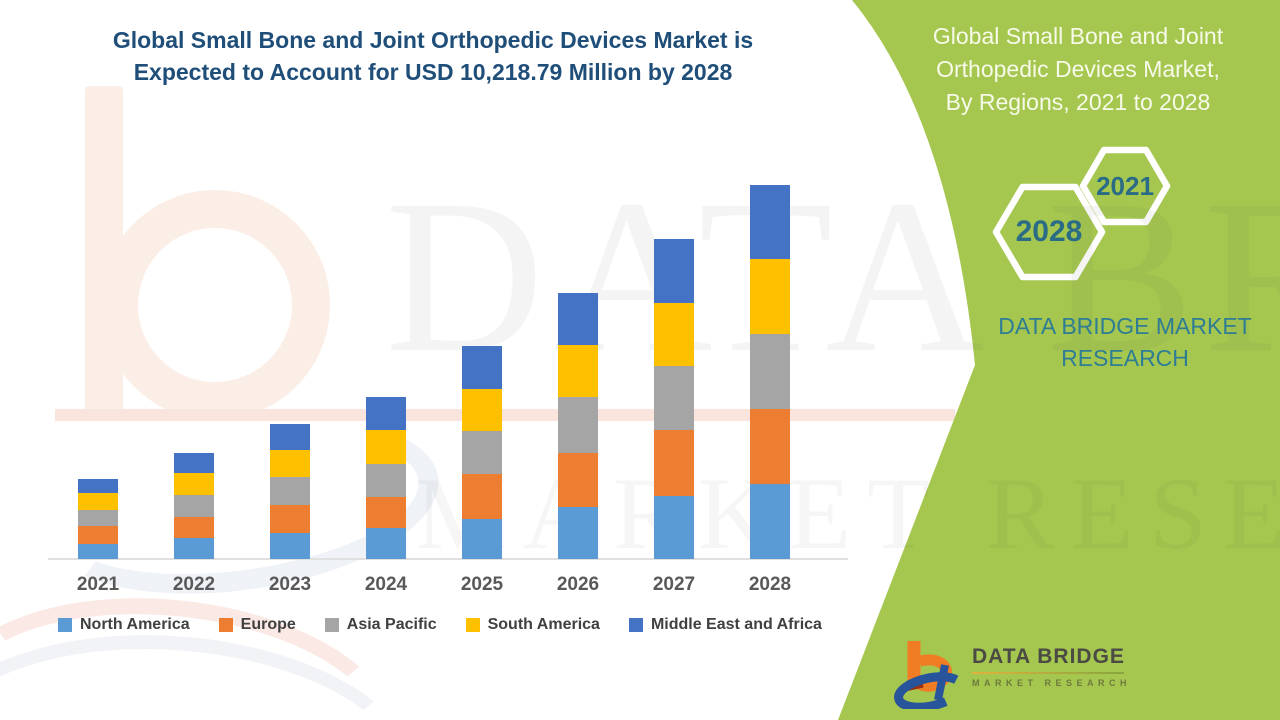 The height and width of the screenshot is (720, 1280). What do you see at coordinates (386, 480) in the screenshot?
I see `bar-segment-2024-asia-pacific` at bounding box center [386, 480].